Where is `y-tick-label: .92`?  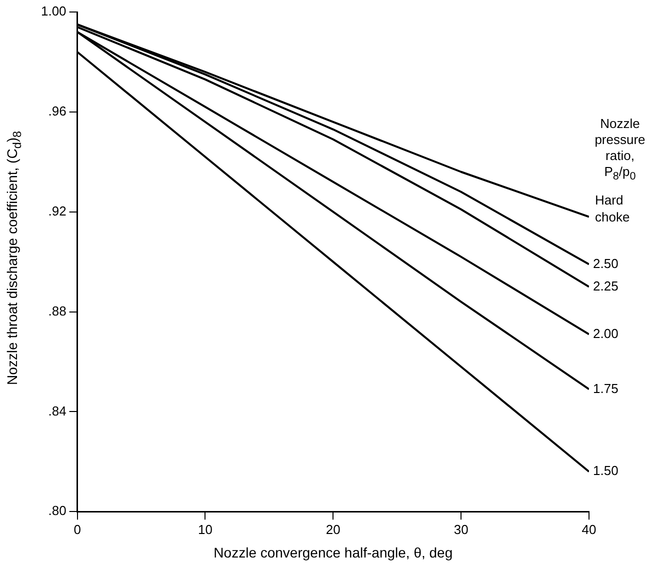 y-tick-label: .92 is located at coordinates (57, 210).